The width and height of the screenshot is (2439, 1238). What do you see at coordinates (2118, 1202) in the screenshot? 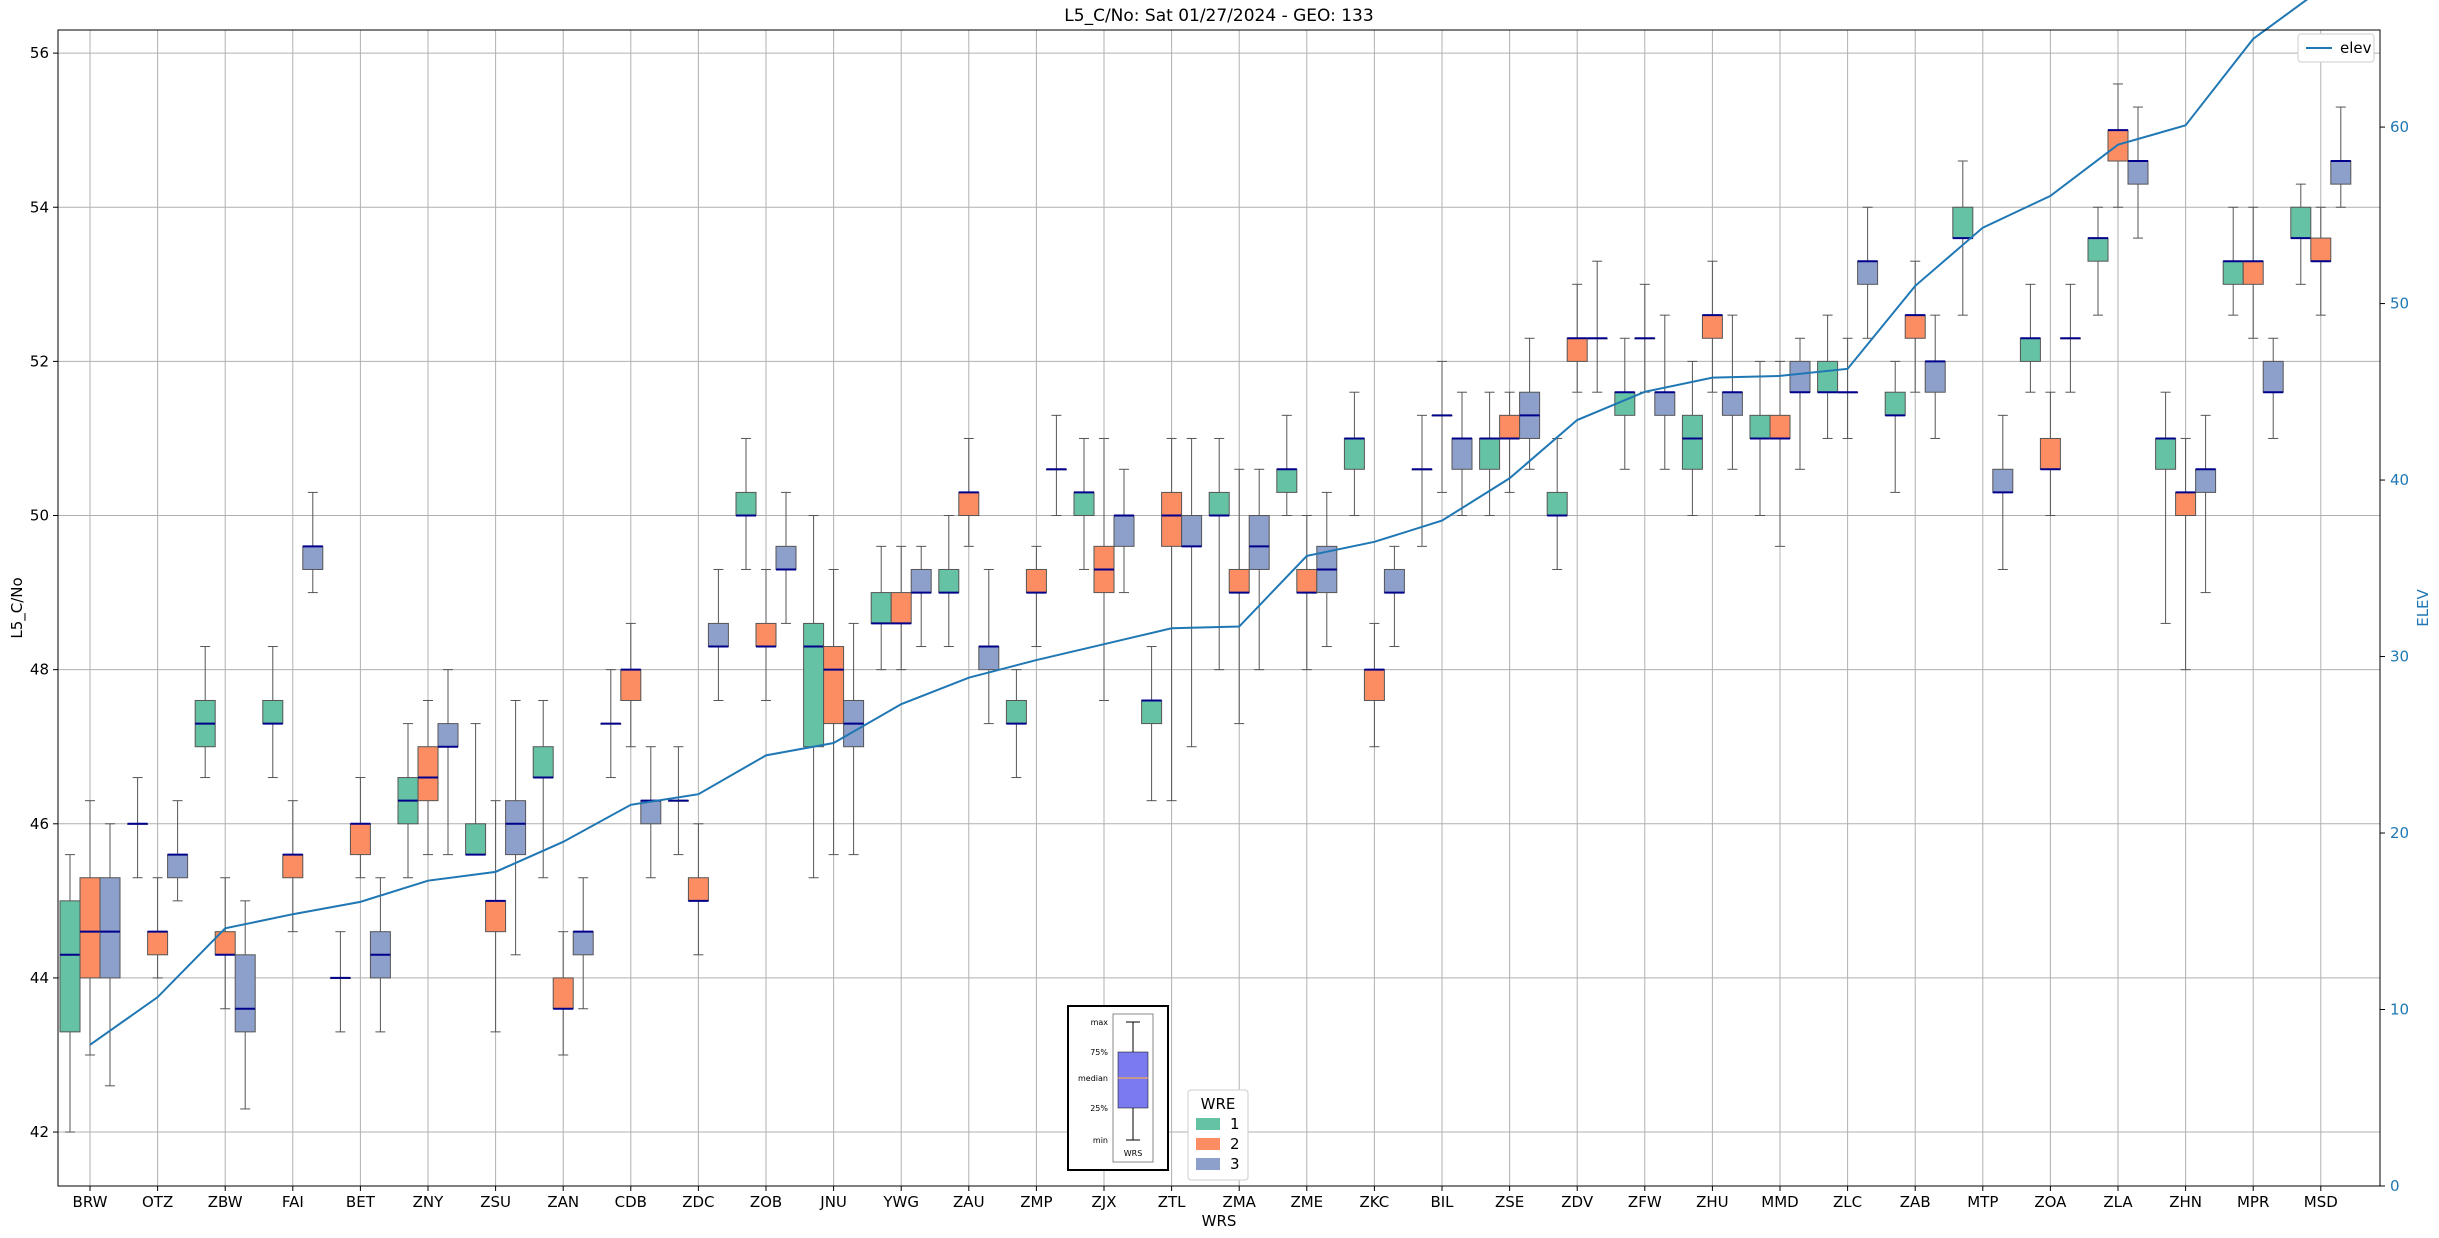
I see `x-tick-label: ZLA` at bounding box center [2118, 1202].